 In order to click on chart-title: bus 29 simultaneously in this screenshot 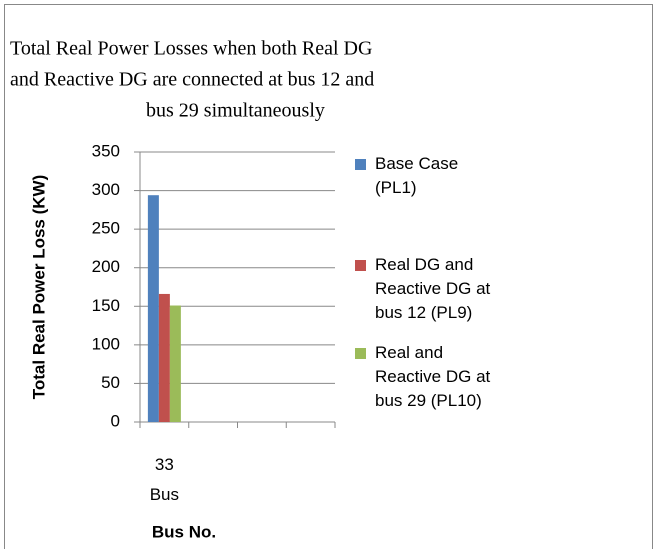, I will do `click(235, 111)`.